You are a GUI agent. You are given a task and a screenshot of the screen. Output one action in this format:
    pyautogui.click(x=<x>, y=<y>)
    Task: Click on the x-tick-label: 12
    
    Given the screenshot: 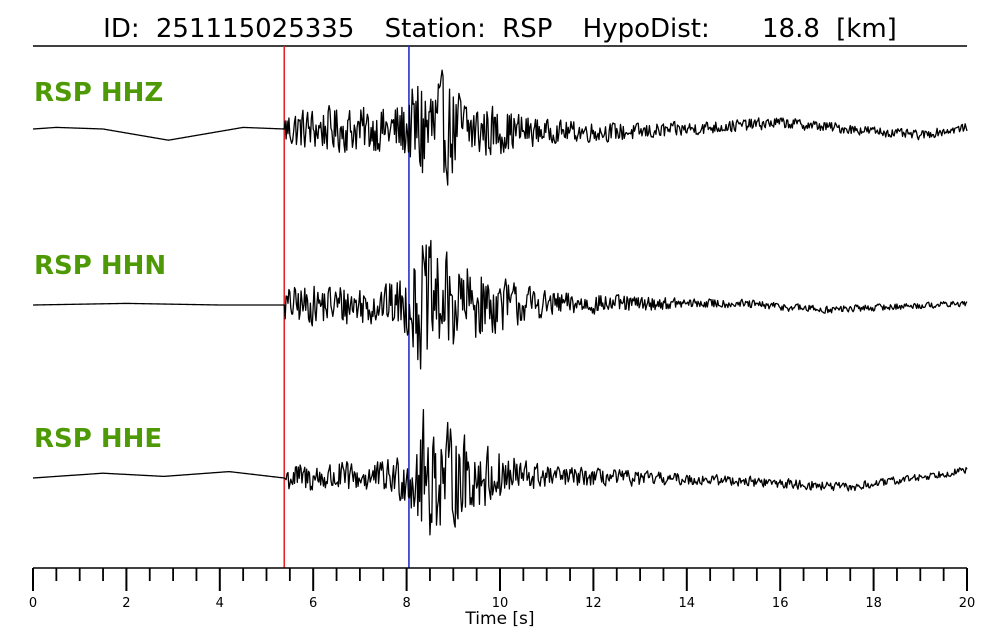 What is the action you would take?
    pyautogui.click(x=593, y=603)
    